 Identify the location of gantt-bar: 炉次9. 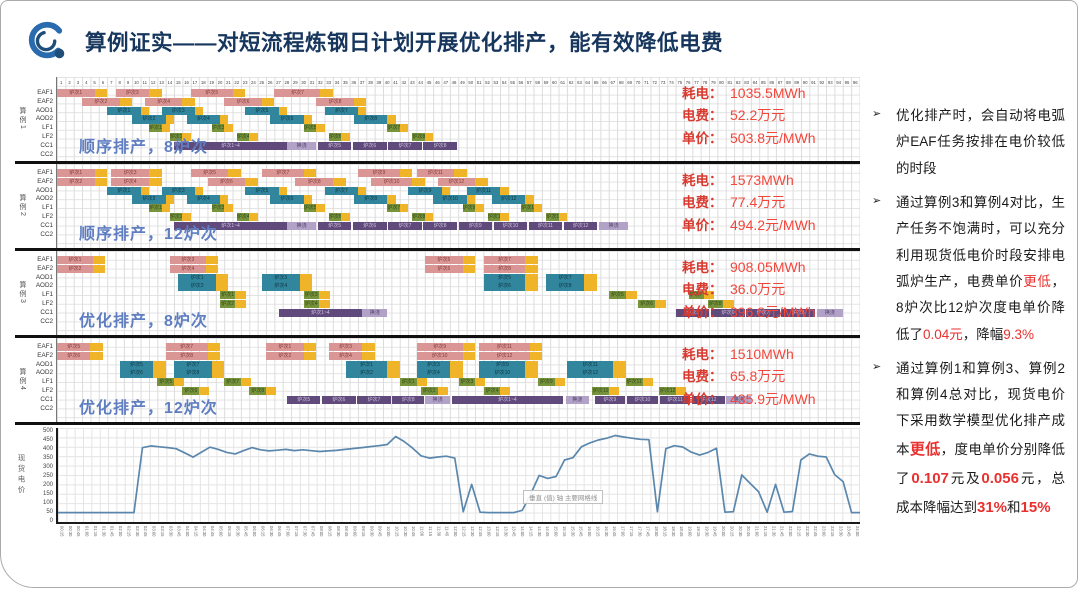
(425, 190).